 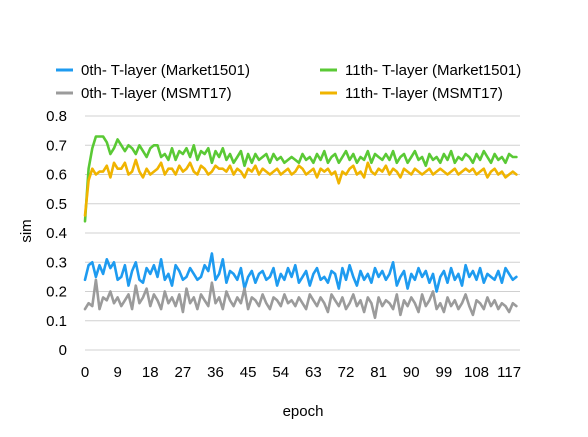 I want to click on x-axis: 0 9 18 27 36 45 54 63 72 81 90 99 108 117, so click(x=301, y=372).